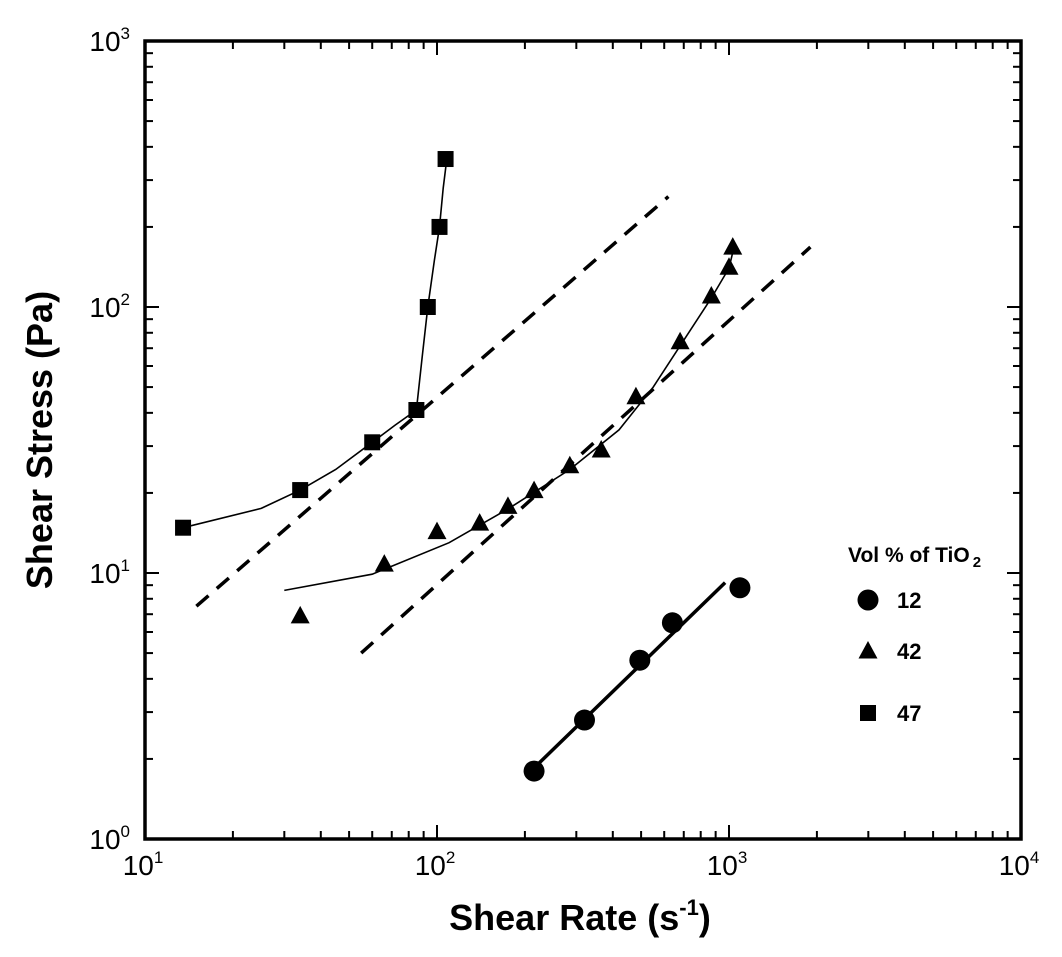 This screenshot has height=957, width=1062. Describe the element at coordinates (580, 916) in the screenshot. I see `x-axis-title: Shear Rate (s-1)` at that location.